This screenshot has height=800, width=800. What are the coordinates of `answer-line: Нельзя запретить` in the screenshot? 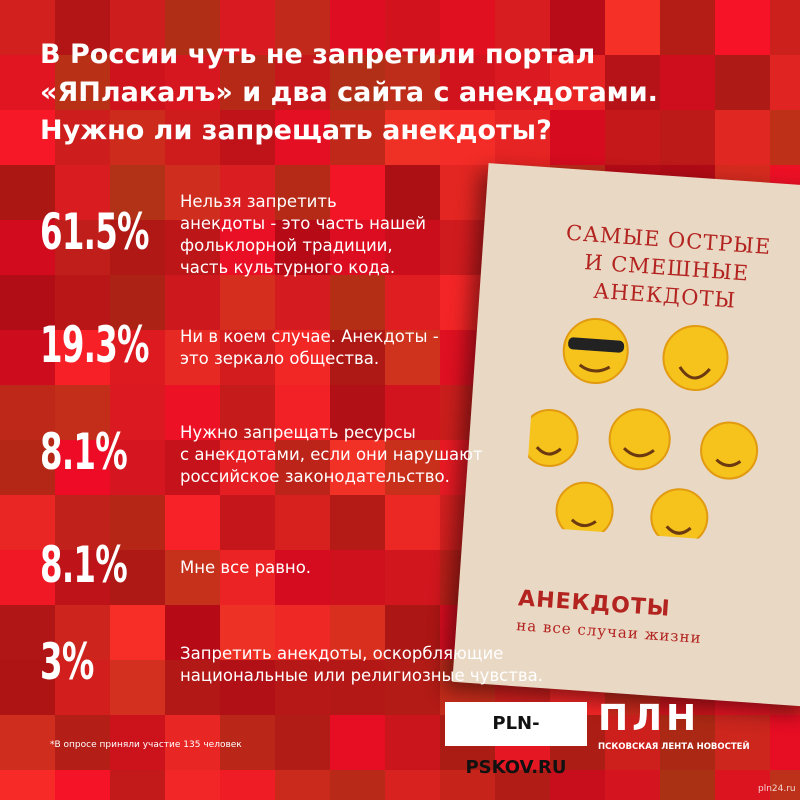 It's located at (258, 201).